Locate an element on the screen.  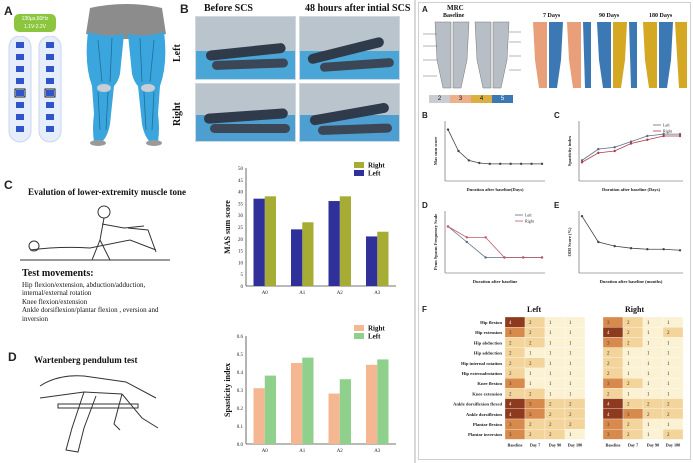
heatmap-col-label: Baseline is located at coordinates (515, 444).